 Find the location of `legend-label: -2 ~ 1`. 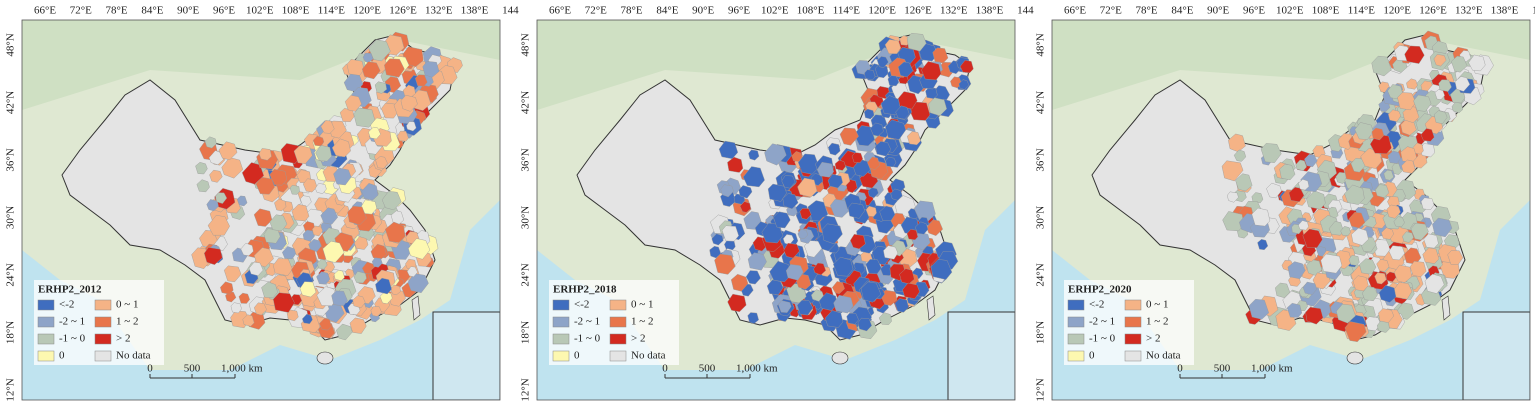

legend-label: -2 ~ 1 is located at coordinates (1102, 322).